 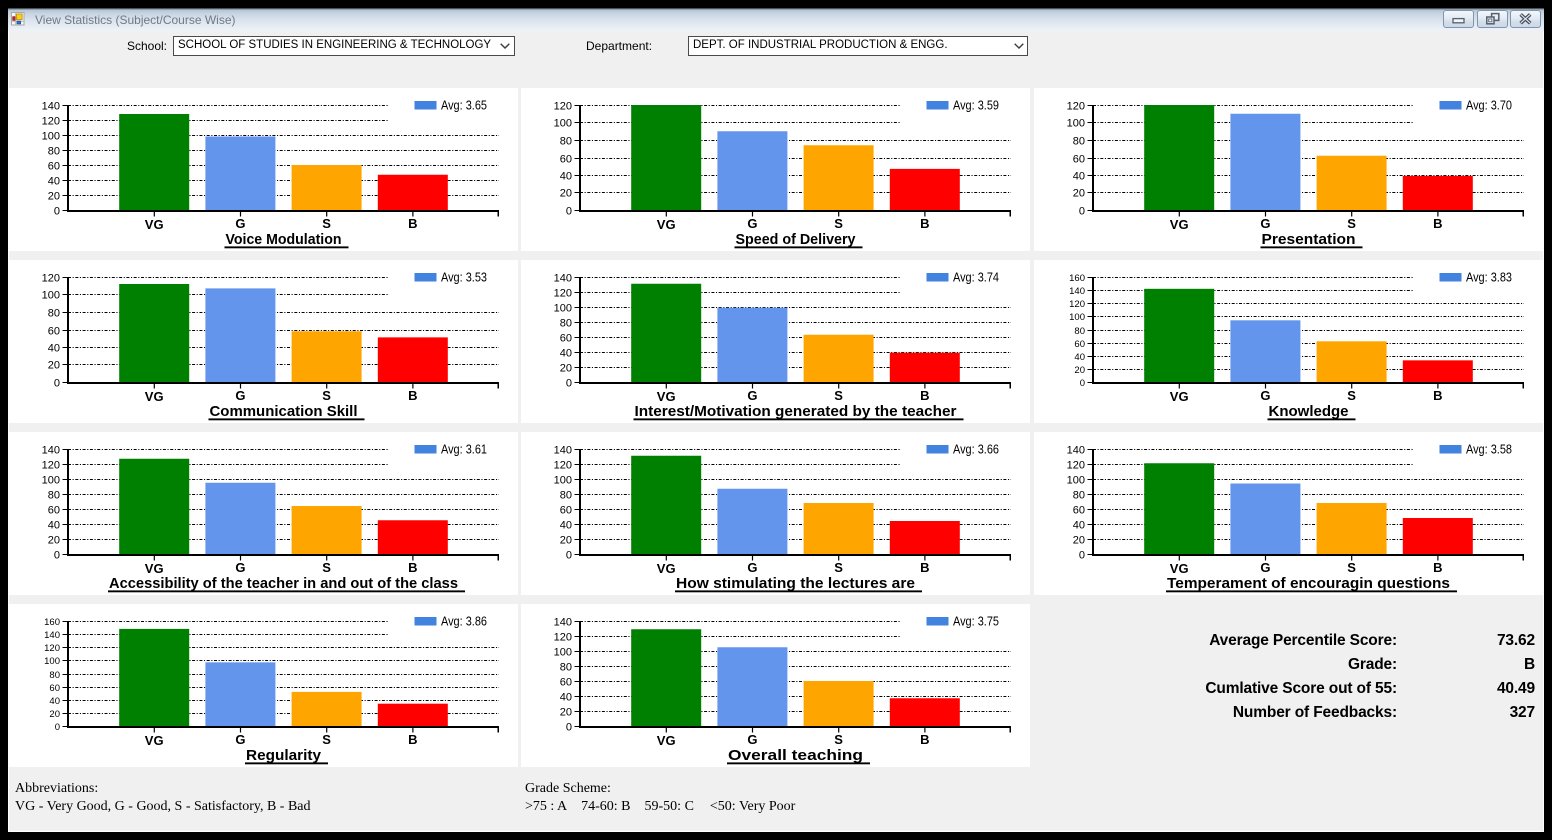 I want to click on svg-text: Avg: 3.53, so click(x=464, y=277).